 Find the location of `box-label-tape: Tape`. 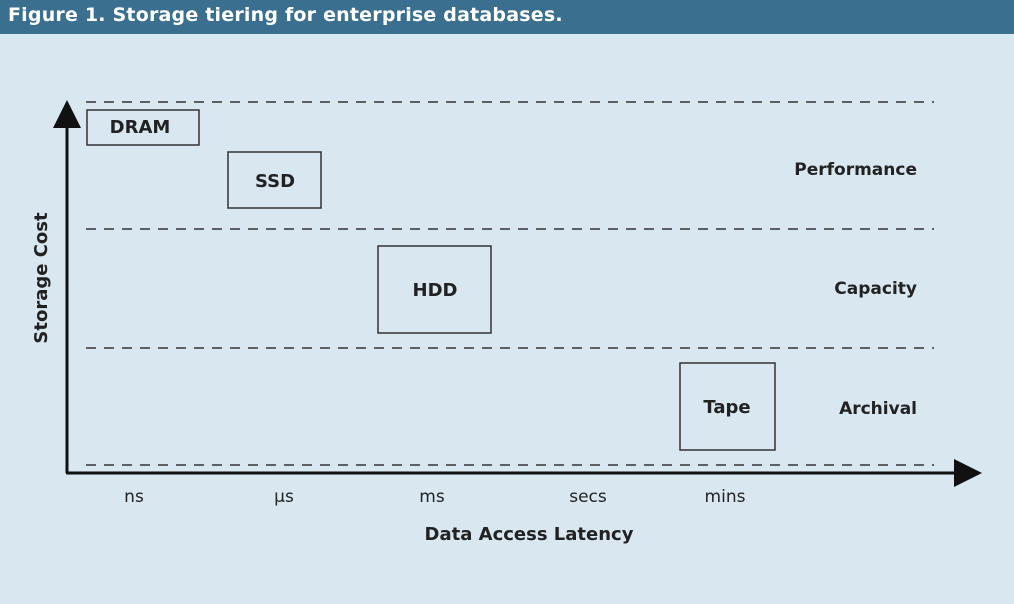

box-label-tape: Tape is located at coordinates (726, 407).